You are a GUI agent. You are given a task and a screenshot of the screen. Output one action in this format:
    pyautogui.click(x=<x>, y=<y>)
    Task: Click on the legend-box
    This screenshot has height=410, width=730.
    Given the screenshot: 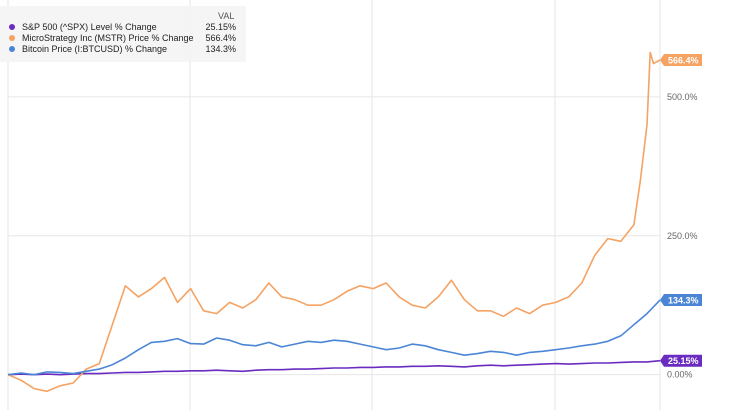 What is the action you would take?
    pyautogui.click(x=123, y=34)
    